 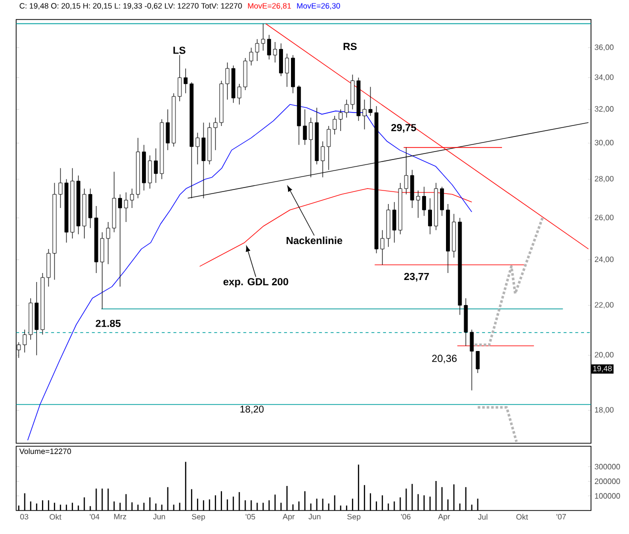 What do you see at coordinates (416, 277) in the screenshot?
I see `annotation: 23,77` at bounding box center [416, 277].